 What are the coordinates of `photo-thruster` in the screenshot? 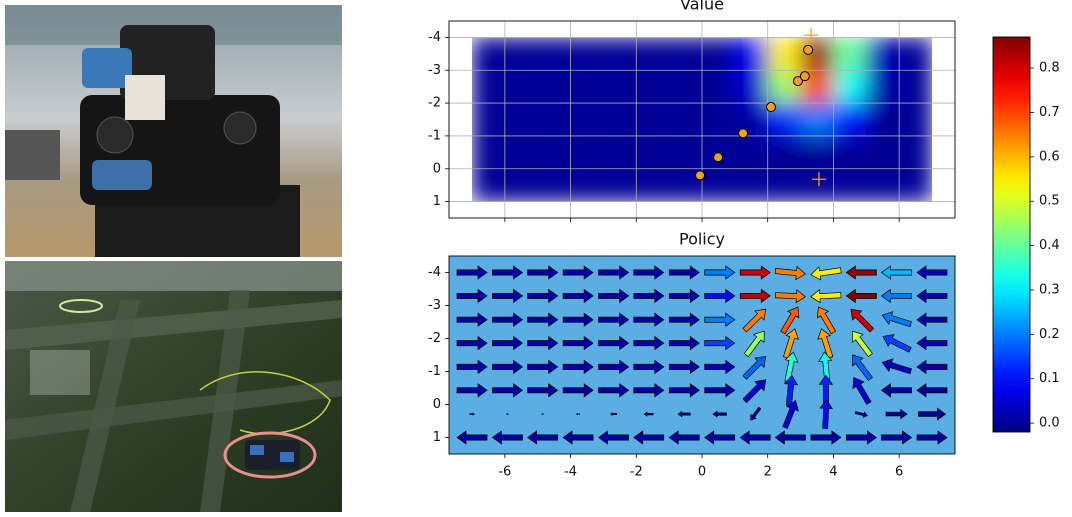 It's located at (115, 135).